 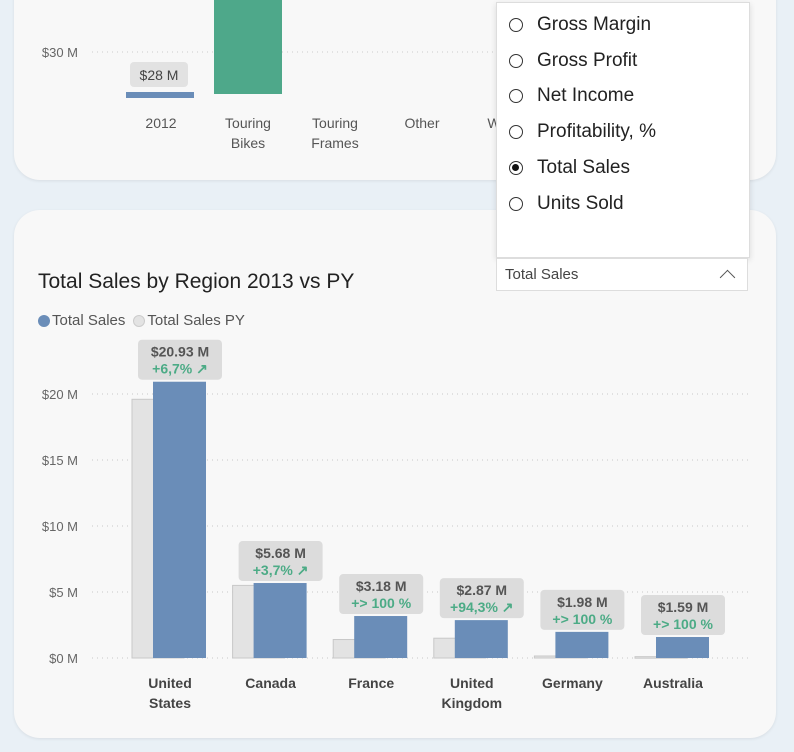 What do you see at coordinates (89, 320) in the screenshot?
I see `legend-label-current: Total Sales` at bounding box center [89, 320].